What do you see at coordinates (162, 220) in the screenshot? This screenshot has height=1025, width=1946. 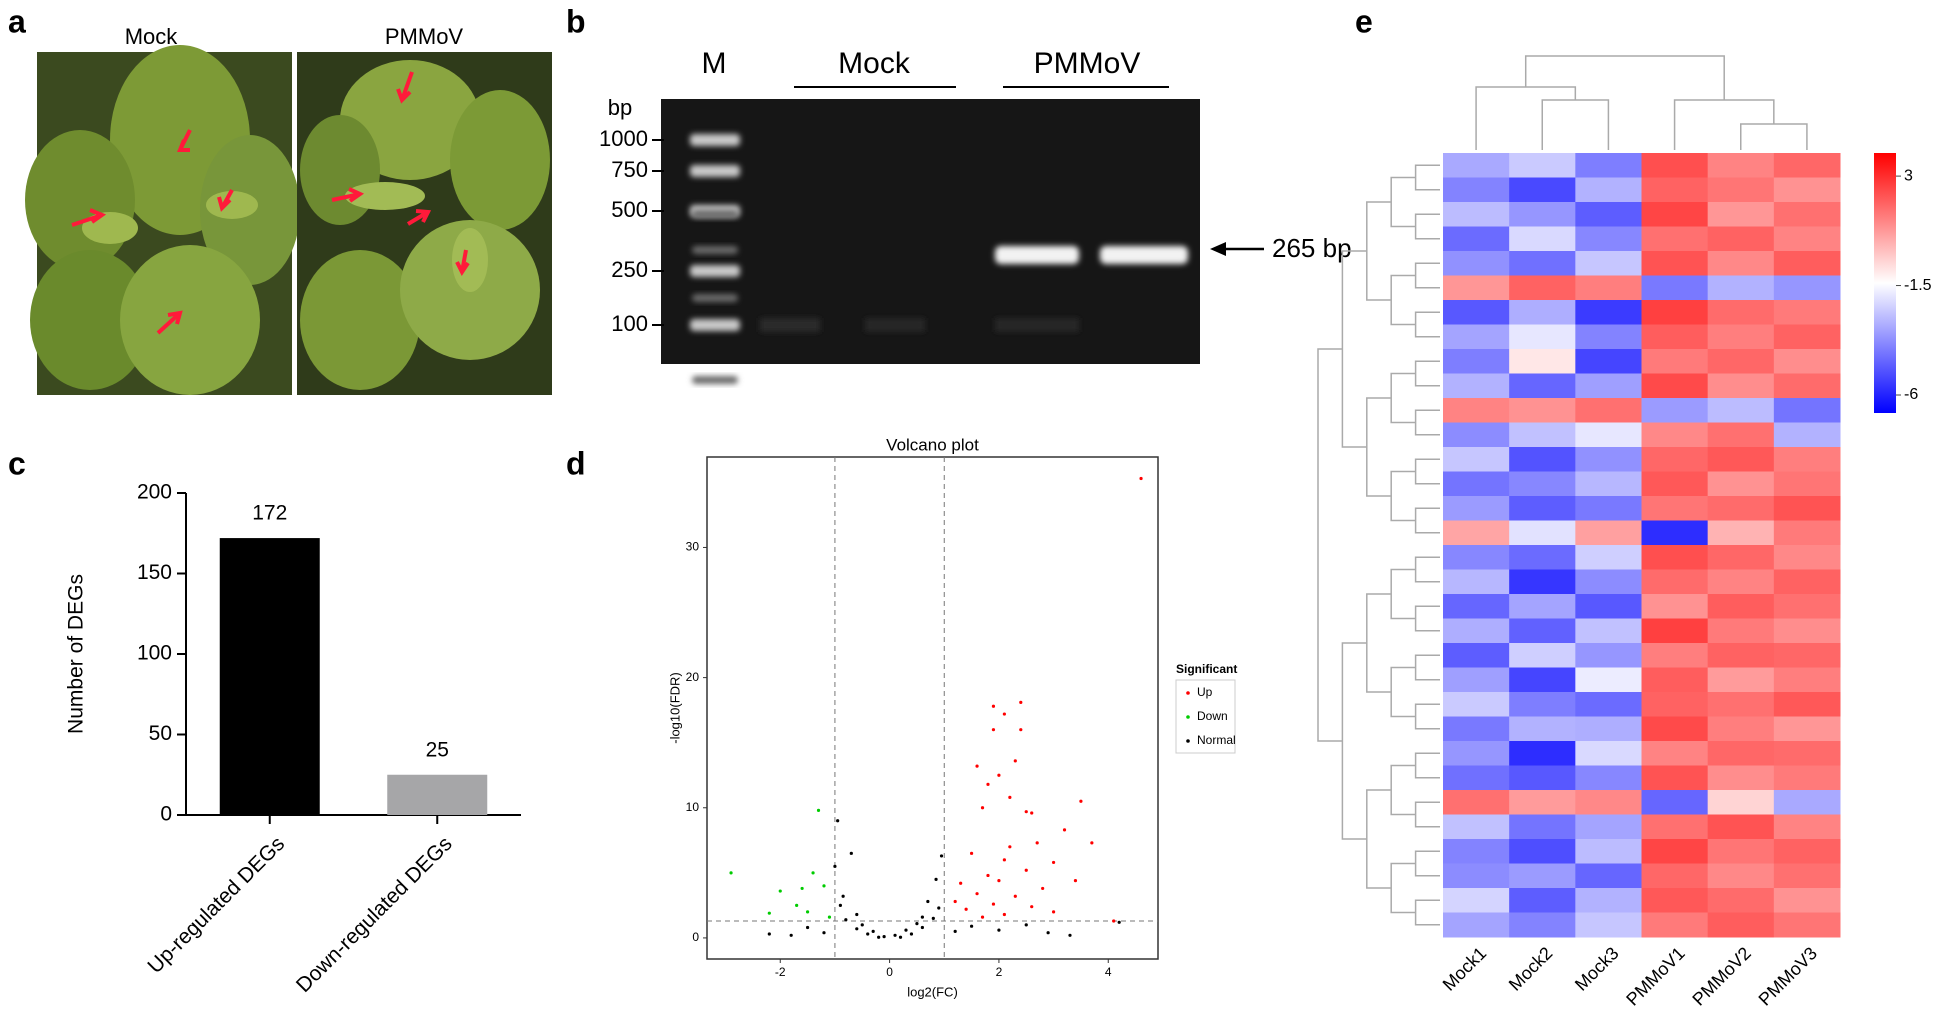 I see `photo-mock` at bounding box center [162, 220].